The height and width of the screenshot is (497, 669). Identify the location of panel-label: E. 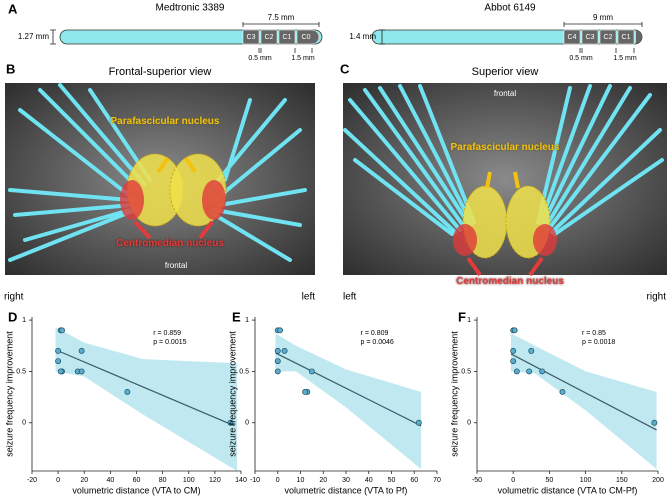
(236, 316).